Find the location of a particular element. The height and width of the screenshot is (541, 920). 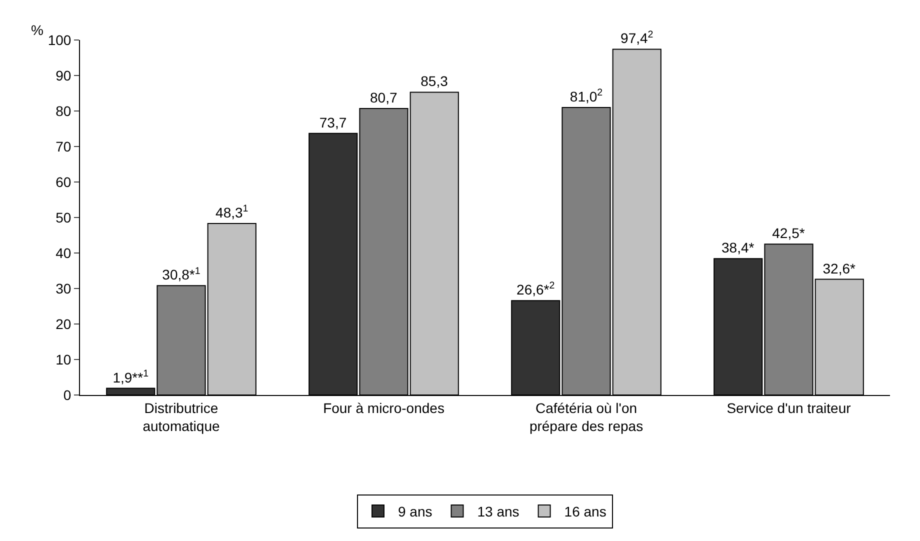

y-tick-label: 30 is located at coordinates (64, 288).